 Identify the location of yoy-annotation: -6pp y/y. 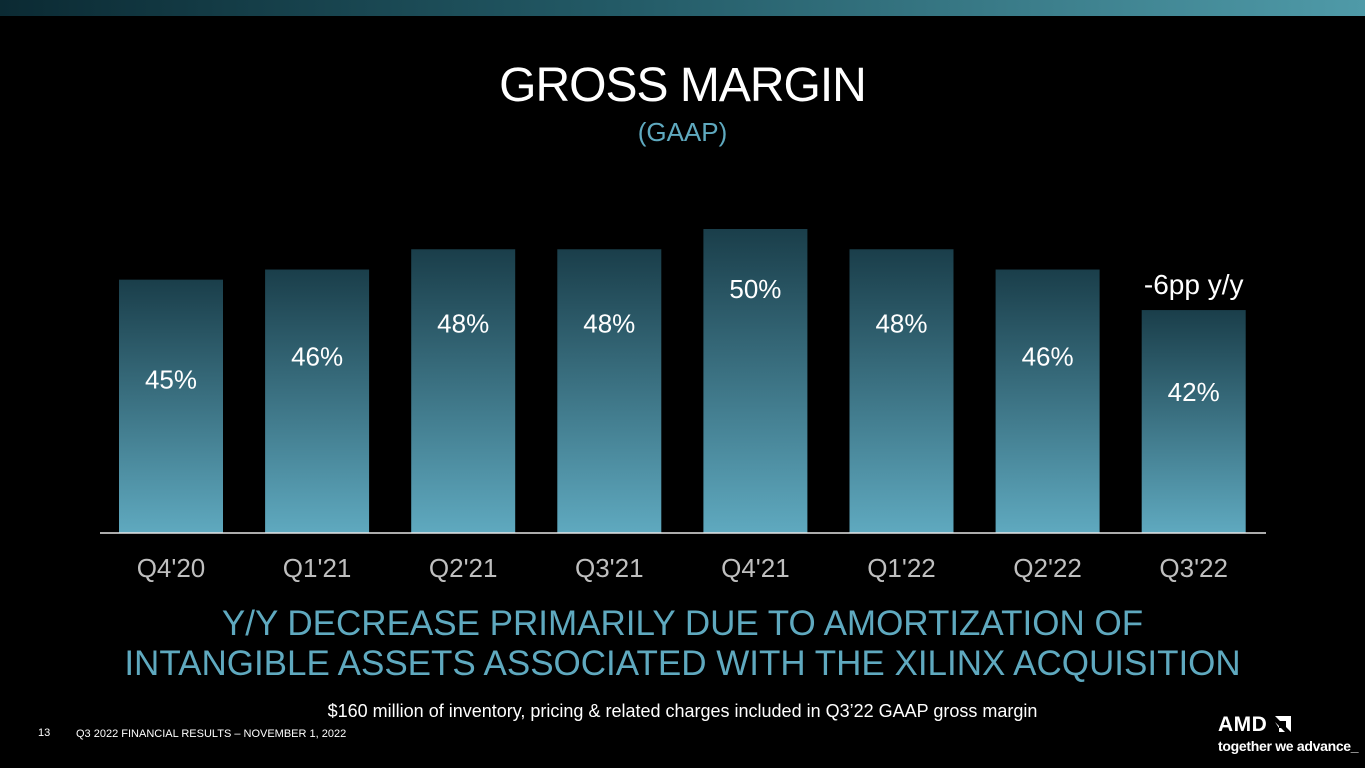
(1194, 284).